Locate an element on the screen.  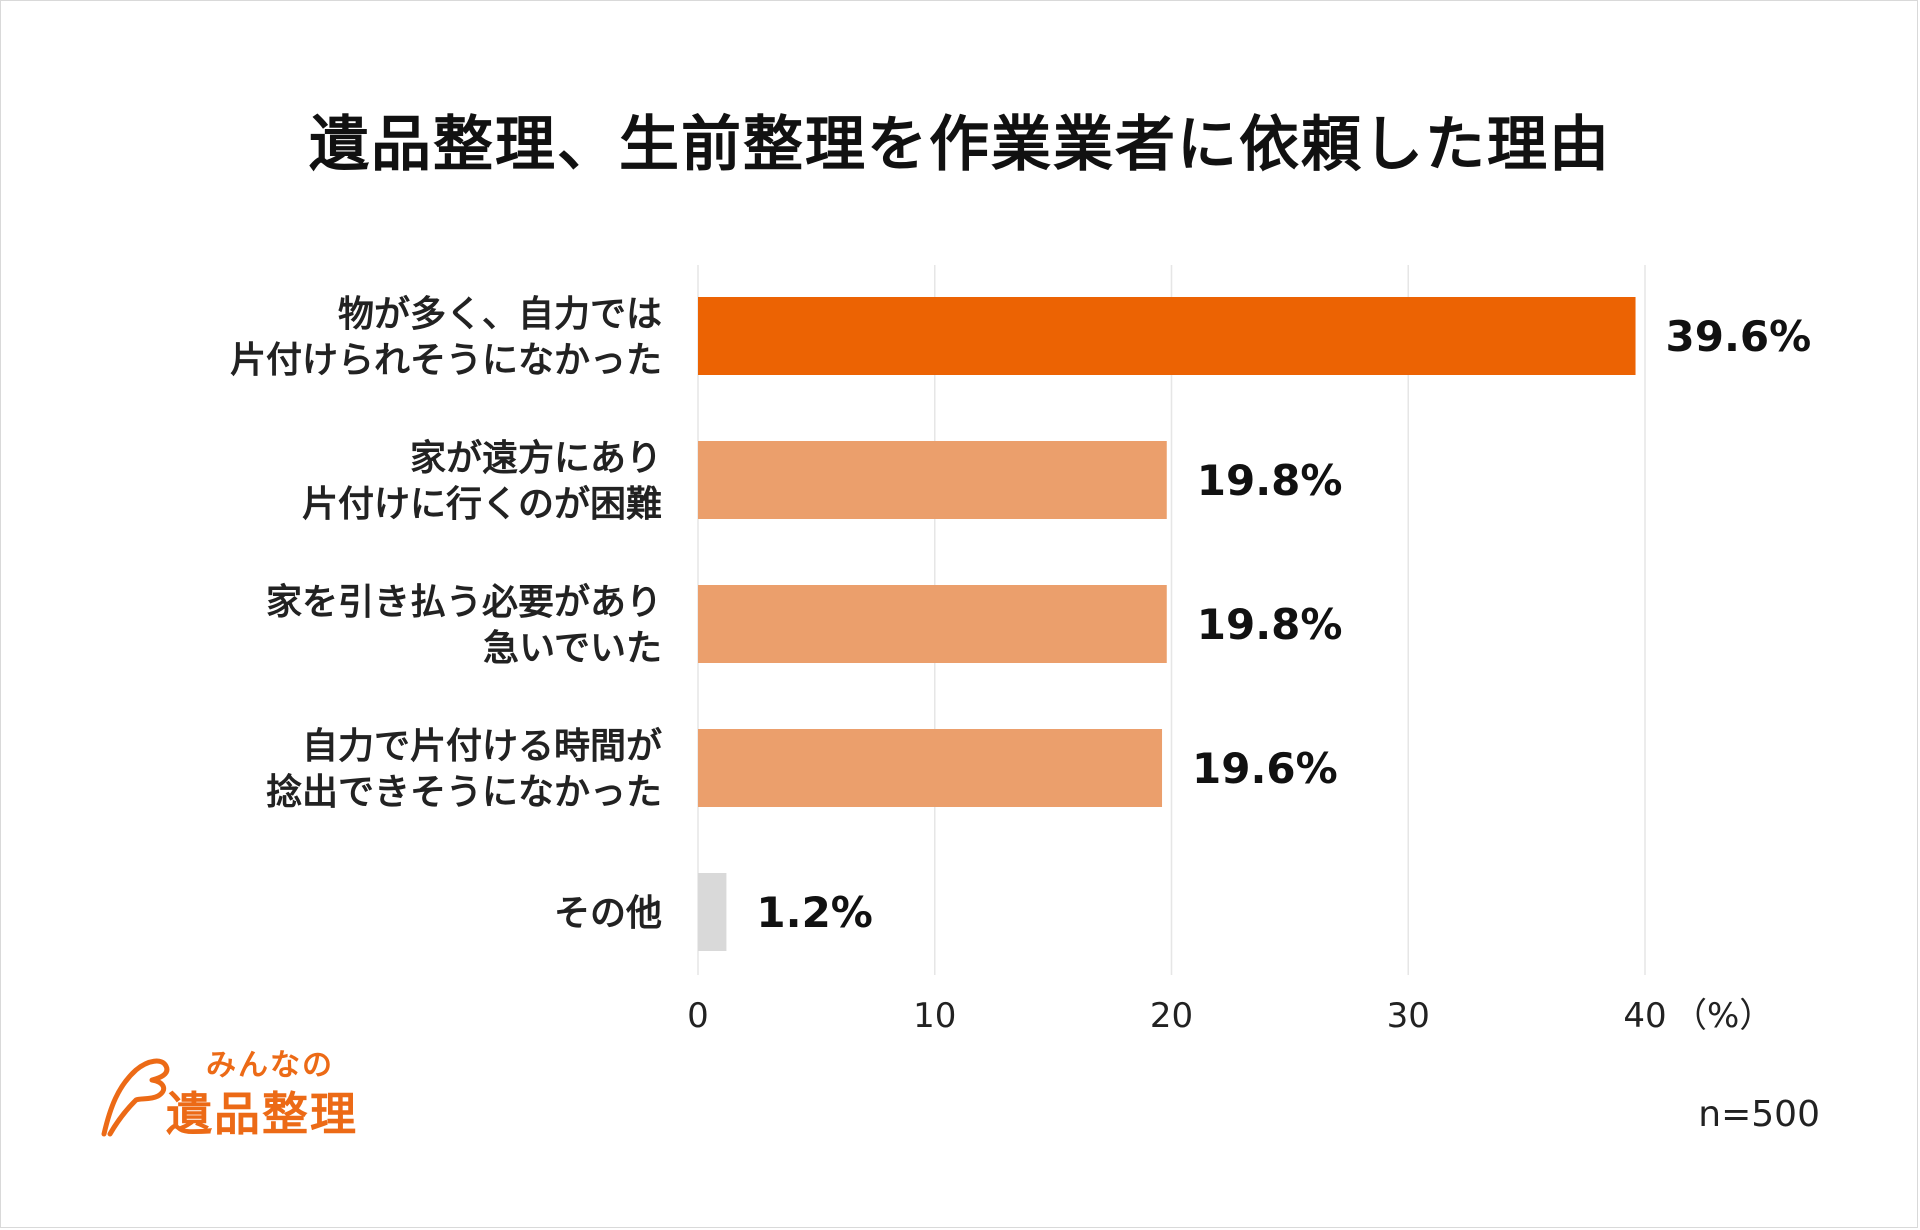
category-label-0-1: 片付けられそうになかった is located at coordinates (446, 360).